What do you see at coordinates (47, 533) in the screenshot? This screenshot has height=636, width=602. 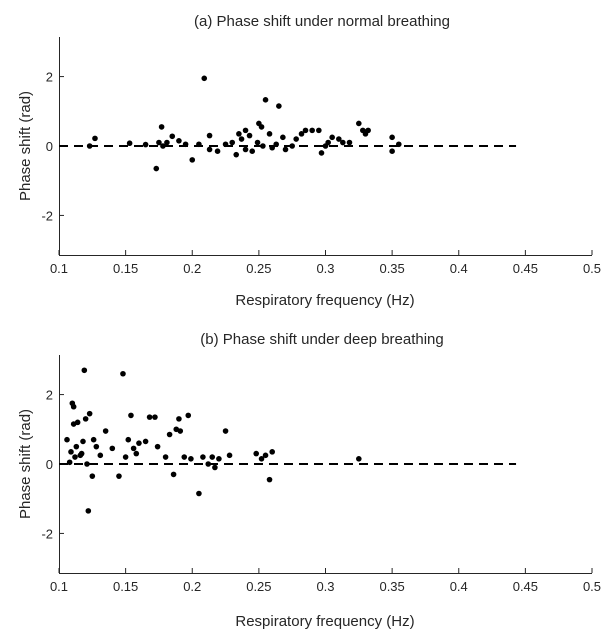 I see `y-tick-label: -2` at bounding box center [47, 533].